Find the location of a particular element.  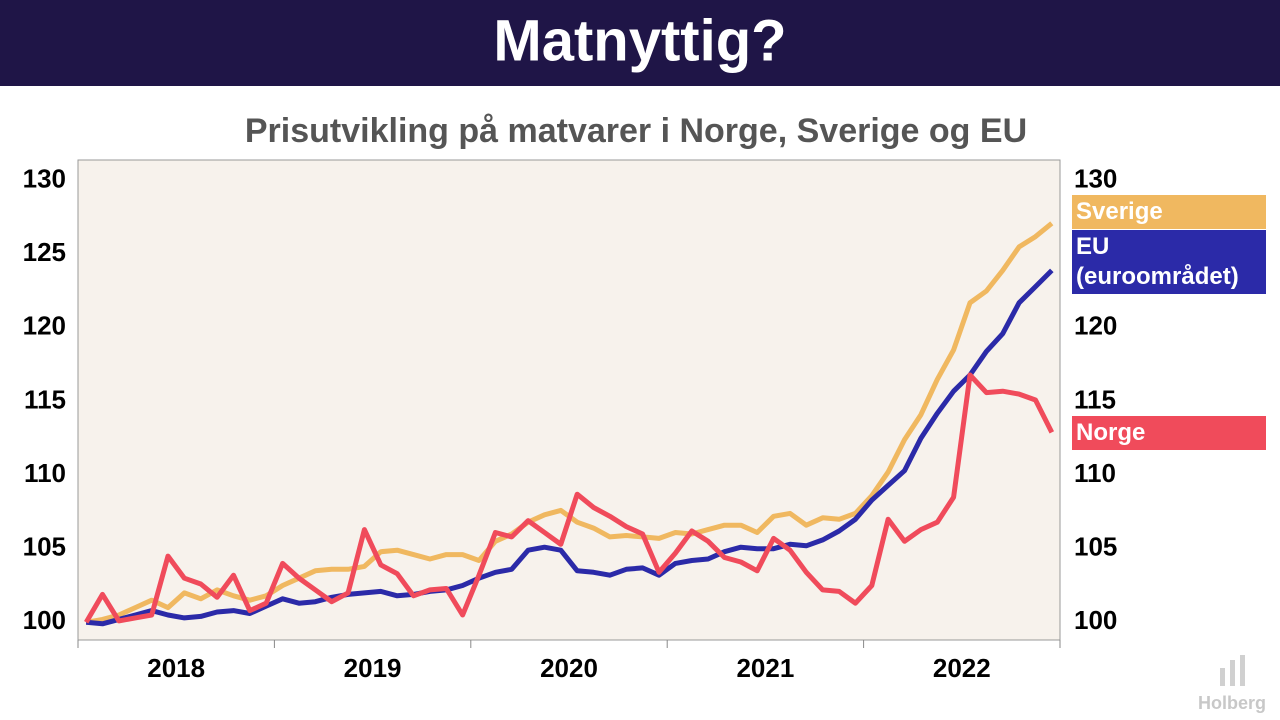

y2-tick-label: 115 is located at coordinates (1095, 399).